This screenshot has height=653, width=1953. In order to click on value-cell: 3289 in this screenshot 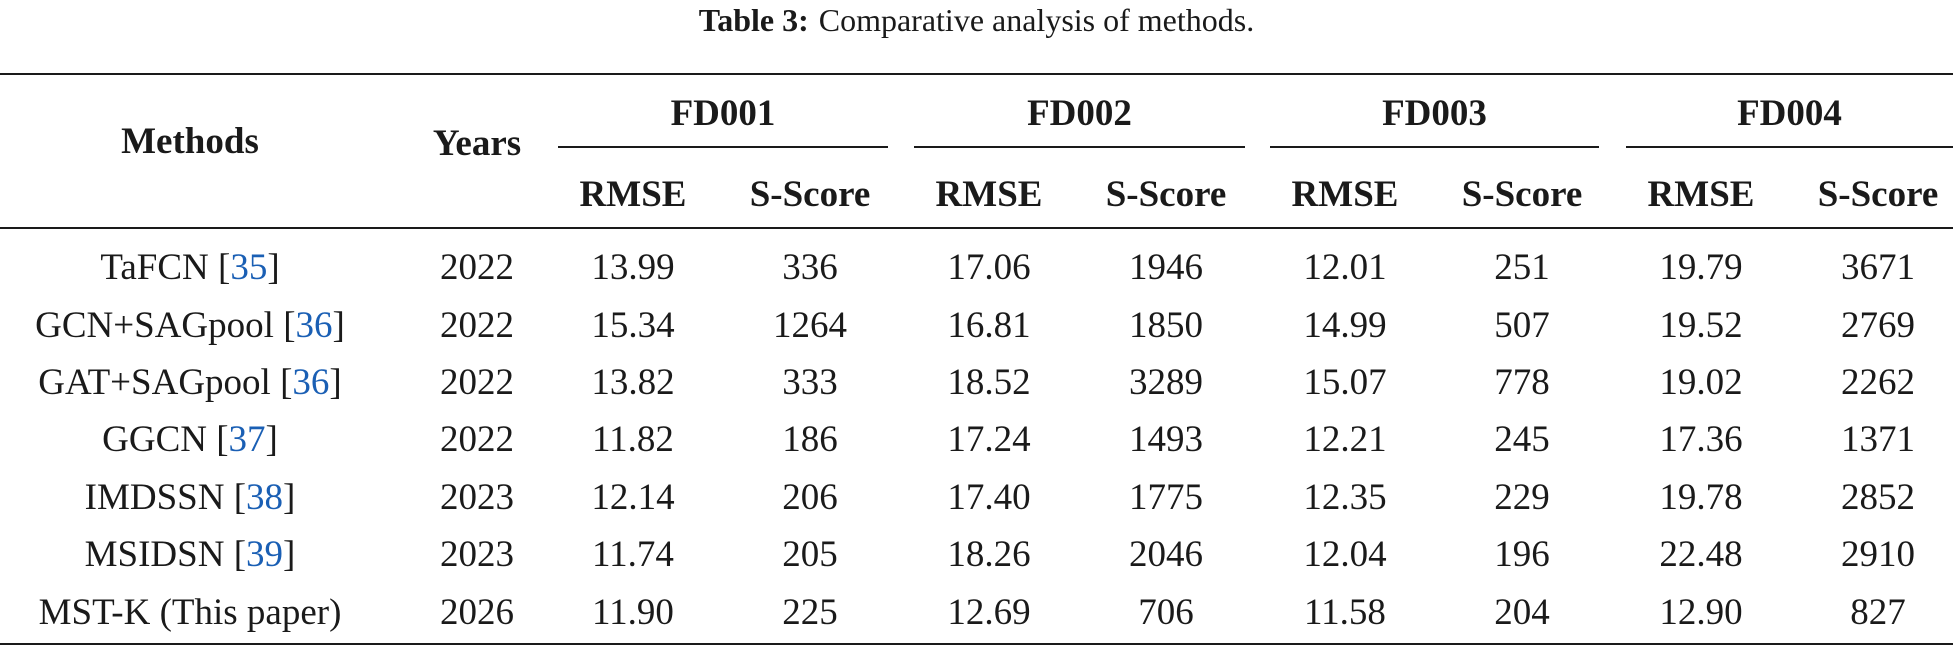, I will do `click(1166, 382)`.